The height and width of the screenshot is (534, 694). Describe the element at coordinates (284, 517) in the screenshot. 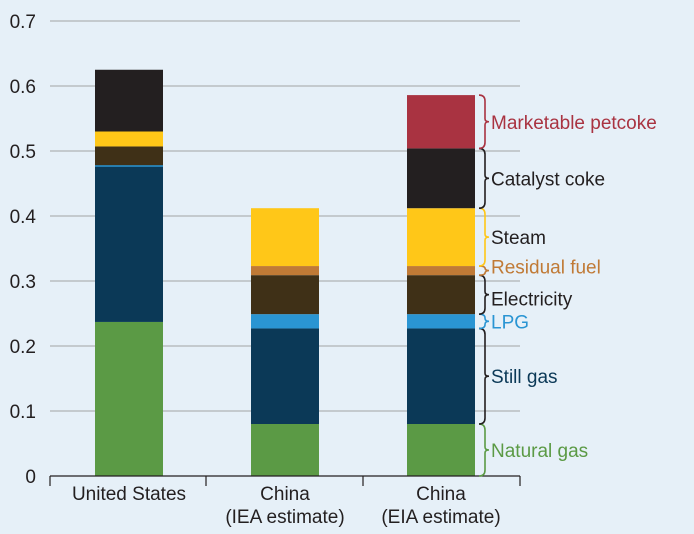

I see `x-tick-label: (IEA estimate)` at that location.